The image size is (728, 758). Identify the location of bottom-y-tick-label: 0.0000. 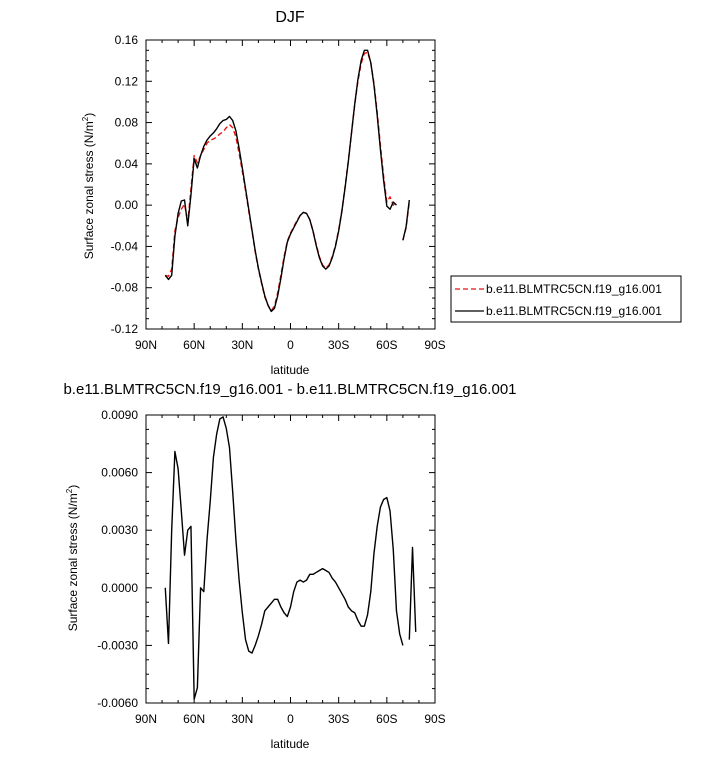
(119, 588).